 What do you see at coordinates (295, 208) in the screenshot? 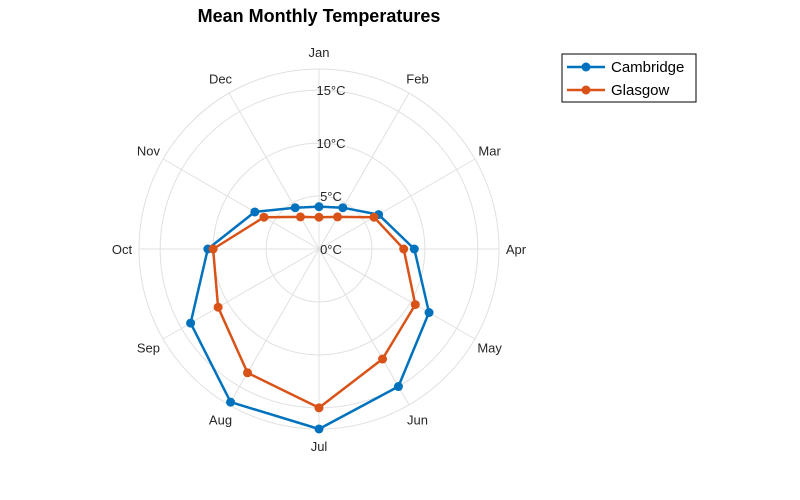
I see `data-point-cambridge-dec` at bounding box center [295, 208].